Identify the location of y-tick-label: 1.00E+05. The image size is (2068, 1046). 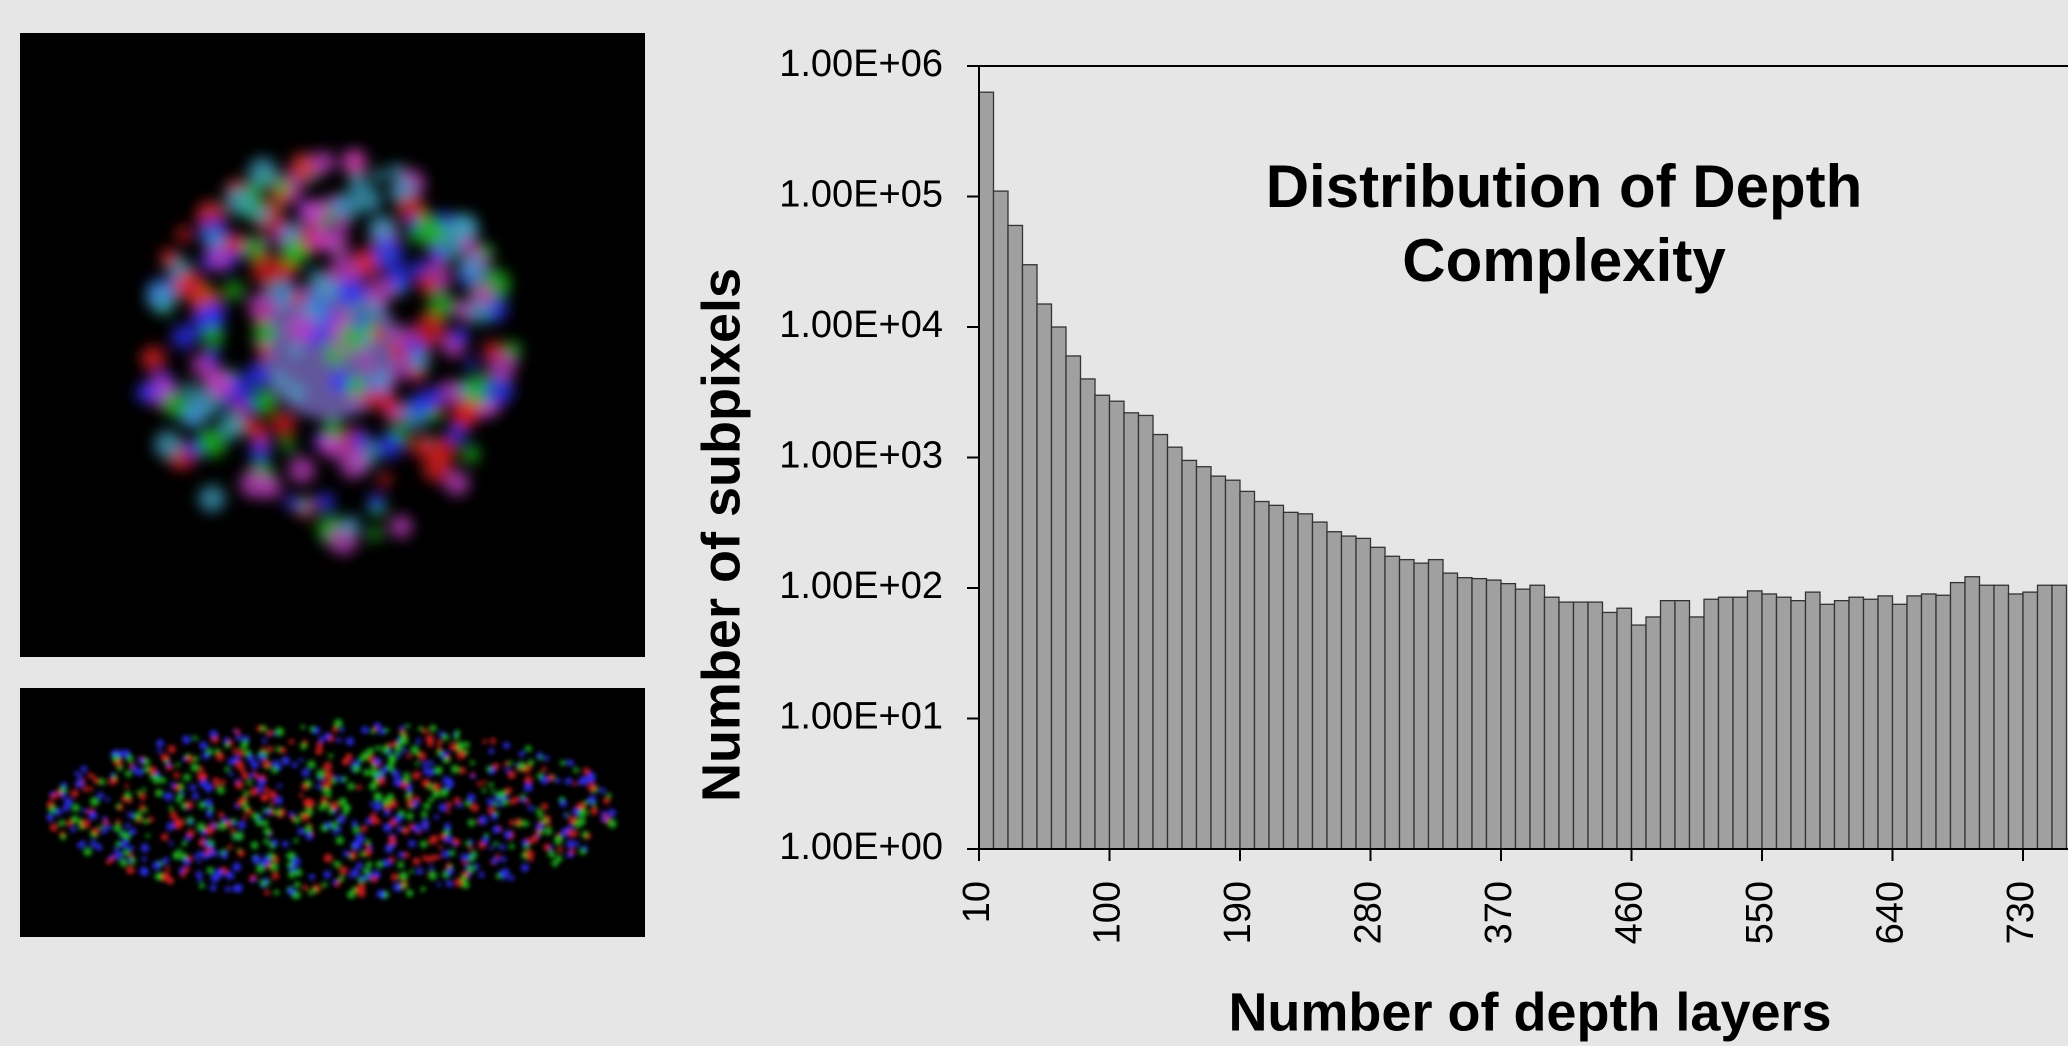
(861, 195).